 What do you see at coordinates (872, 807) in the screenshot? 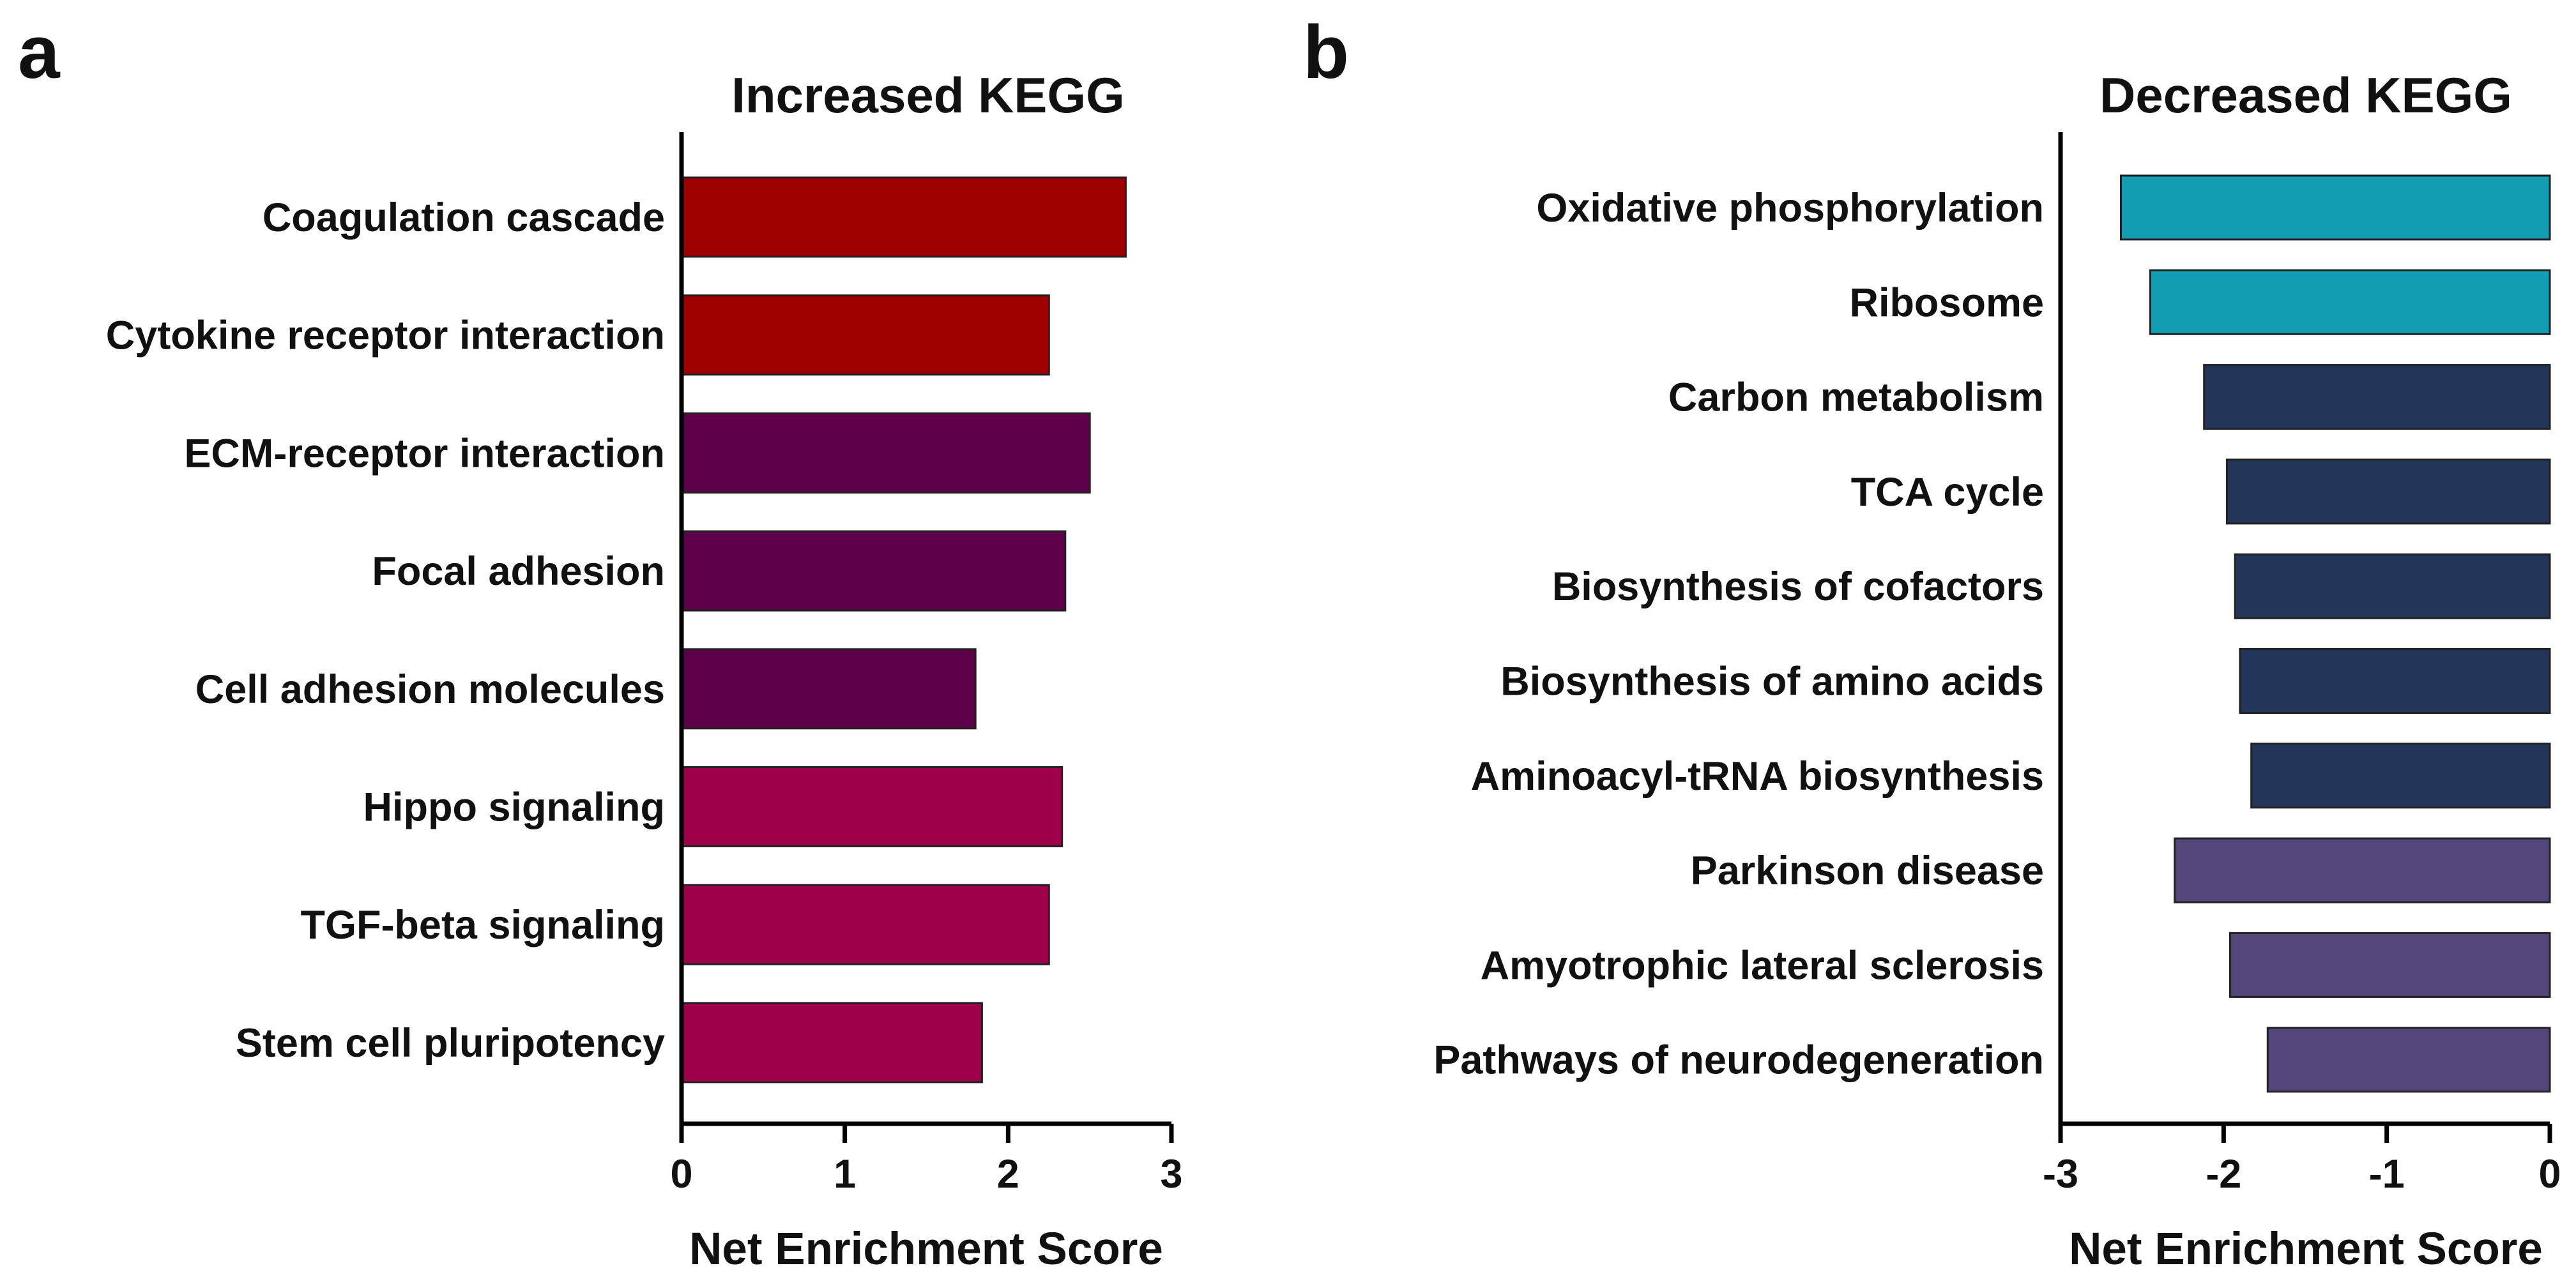
I see `bar-hippo-signaling` at bounding box center [872, 807].